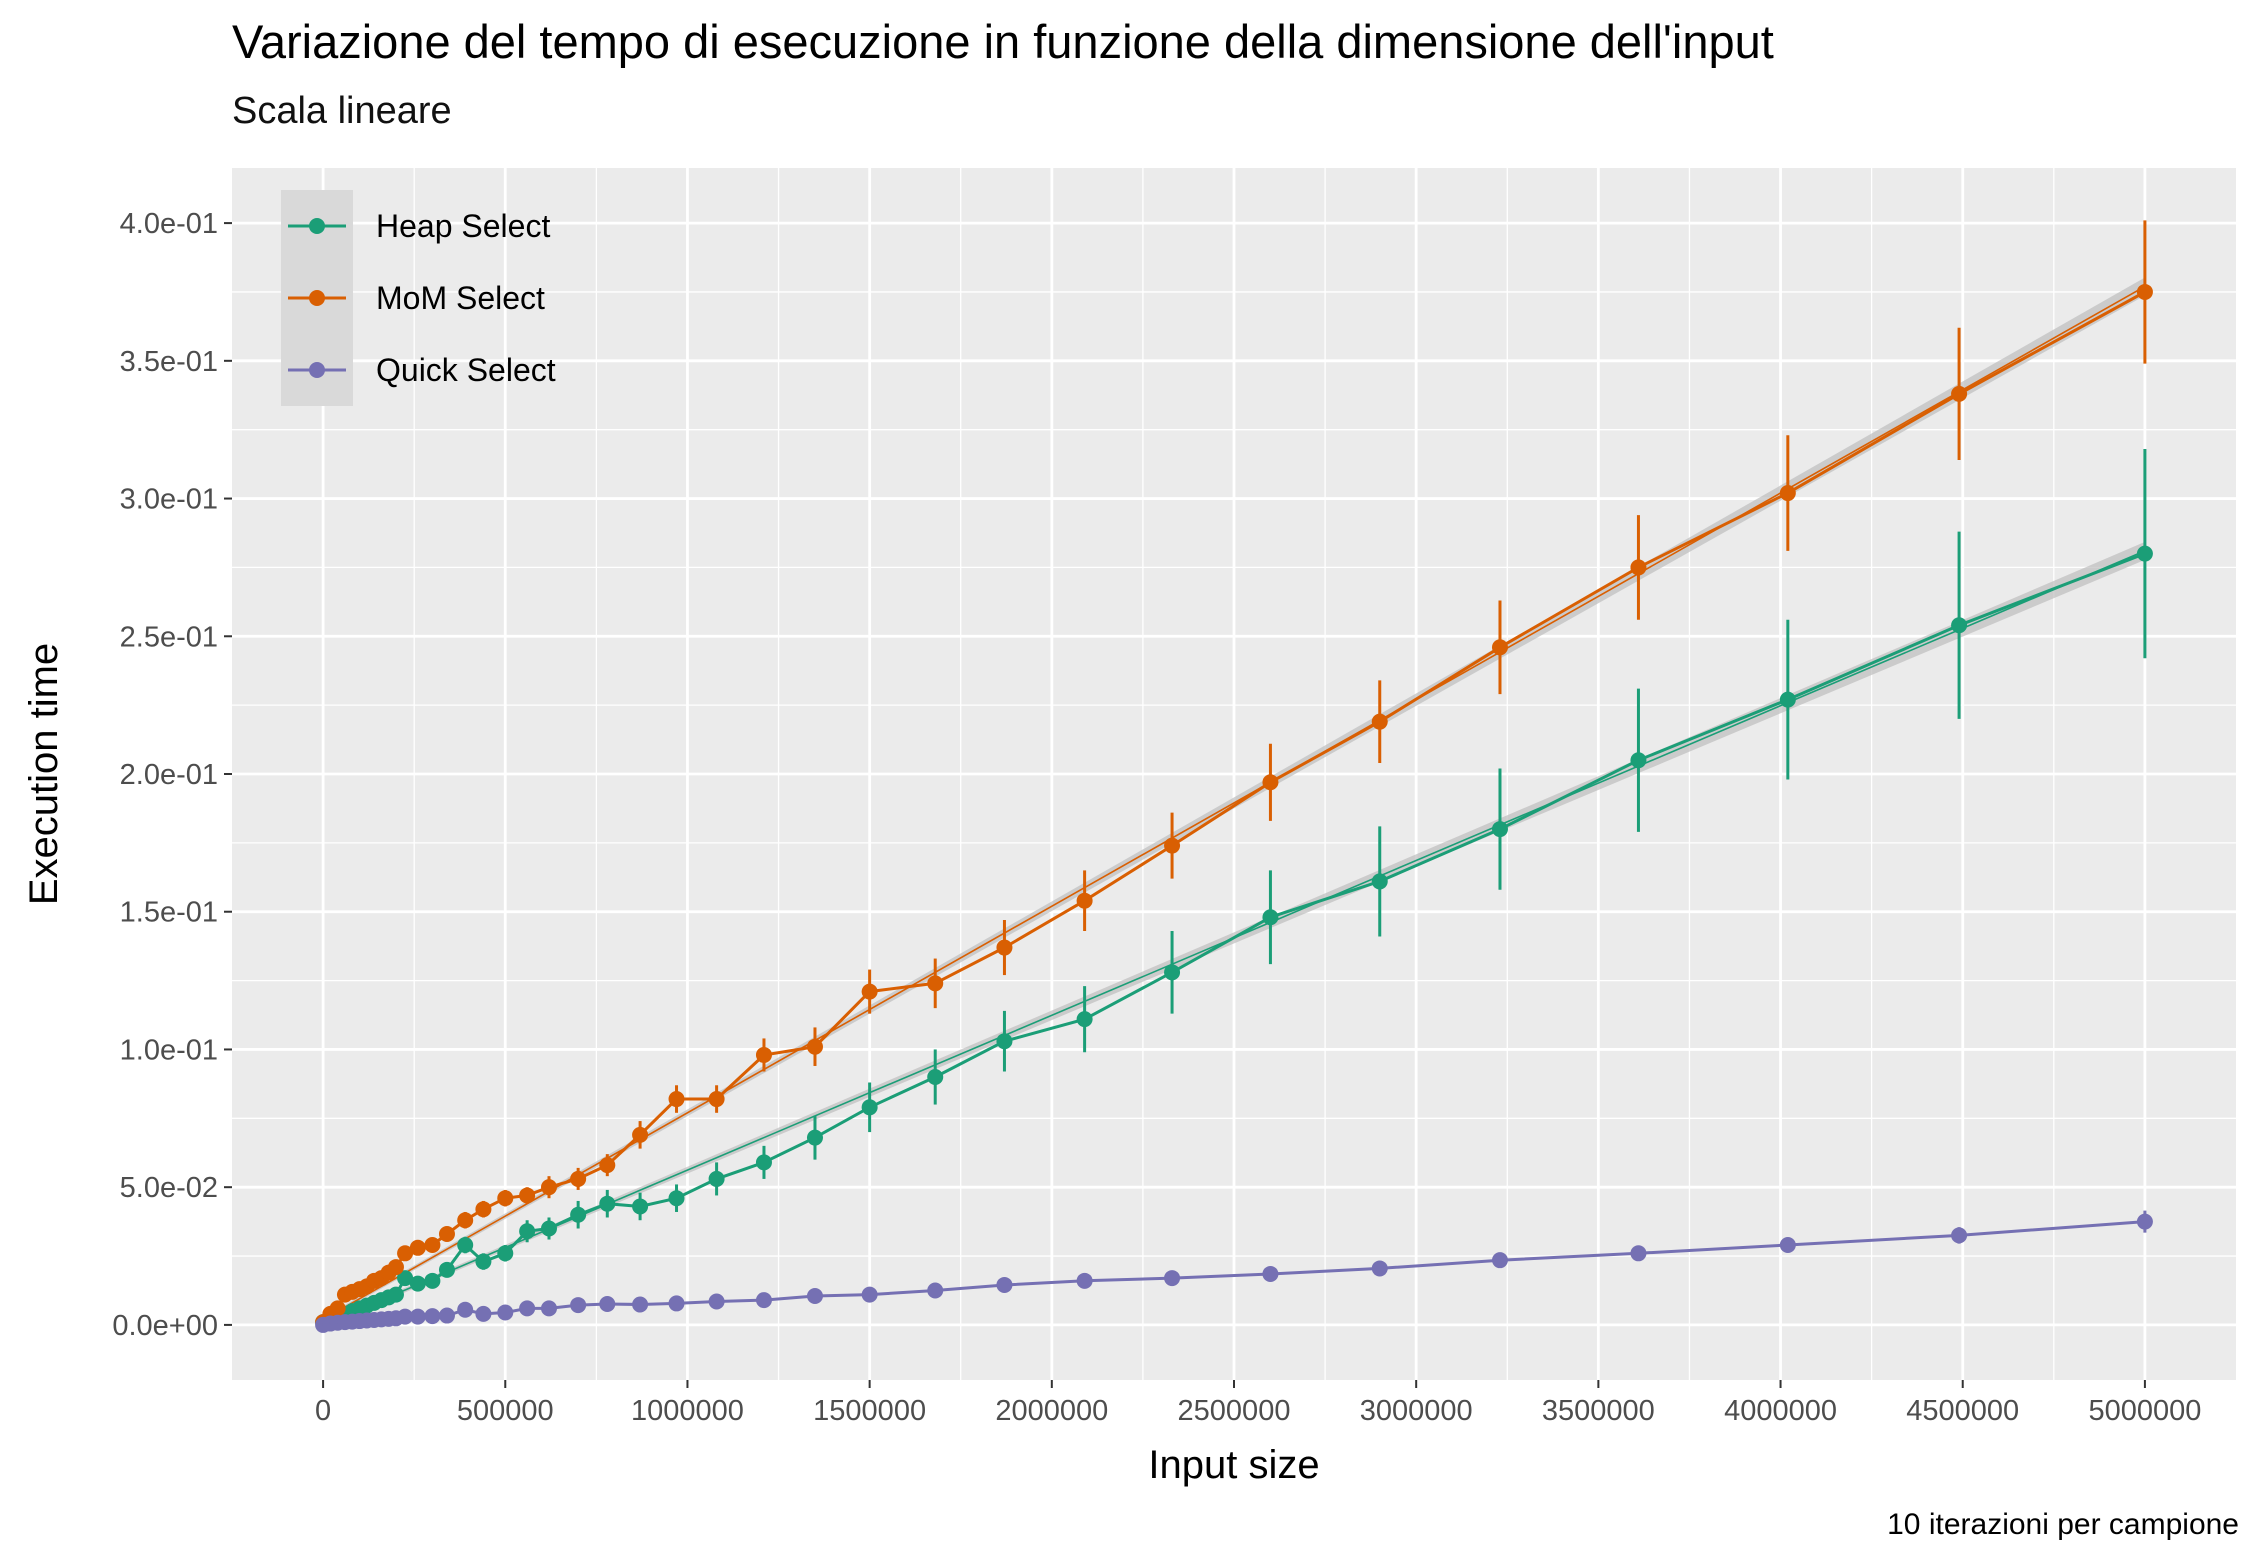 This screenshot has width=2250, height=1565. I want to click on y-tick-label: 2.0e-01, so click(169, 775).